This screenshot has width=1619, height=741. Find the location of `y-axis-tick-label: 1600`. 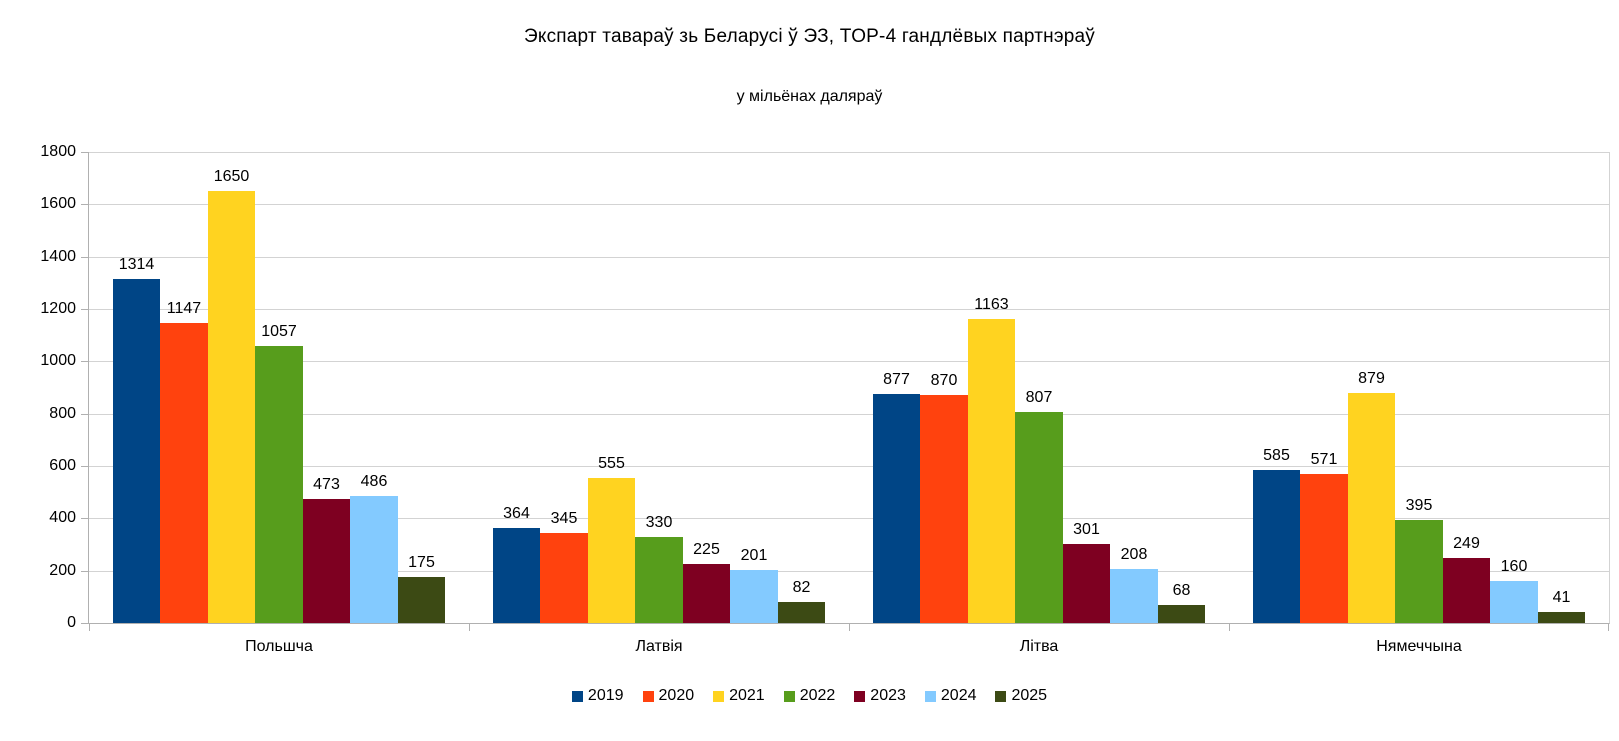

y-axis-tick-label: 1600 is located at coordinates (58, 204).